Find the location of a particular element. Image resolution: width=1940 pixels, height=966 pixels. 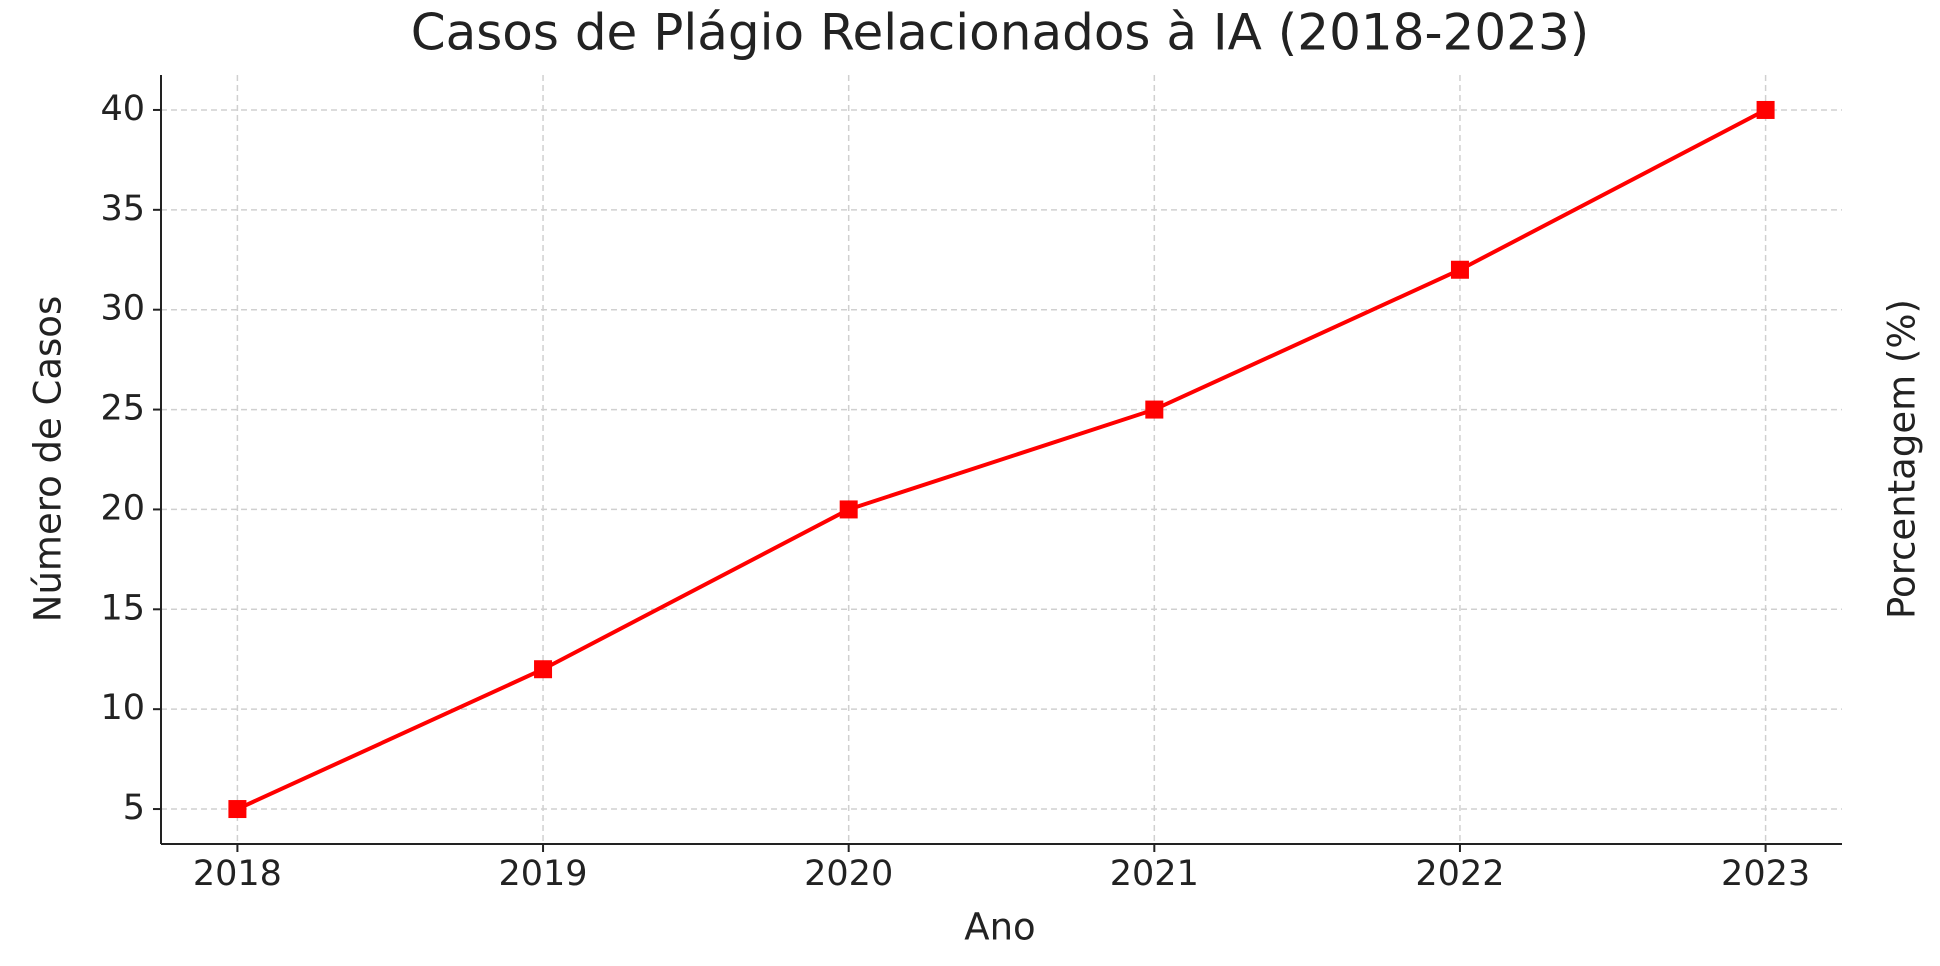

x-tick-label: 2019 is located at coordinates (543, 874).